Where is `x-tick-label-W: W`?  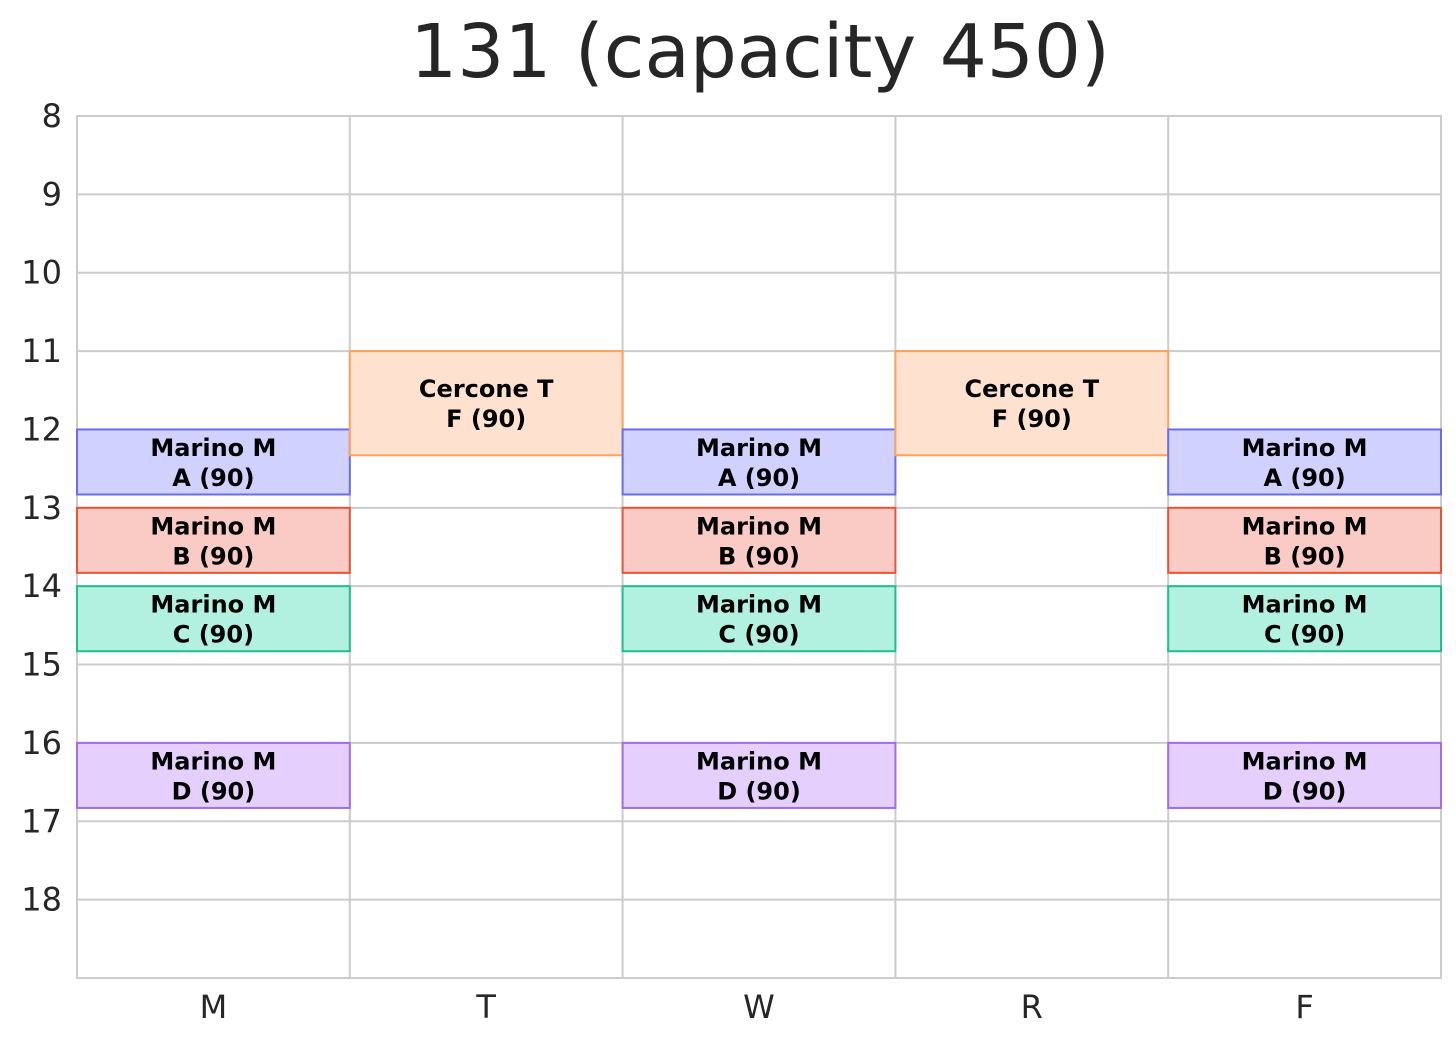
x-tick-label-W: W is located at coordinates (759, 1007).